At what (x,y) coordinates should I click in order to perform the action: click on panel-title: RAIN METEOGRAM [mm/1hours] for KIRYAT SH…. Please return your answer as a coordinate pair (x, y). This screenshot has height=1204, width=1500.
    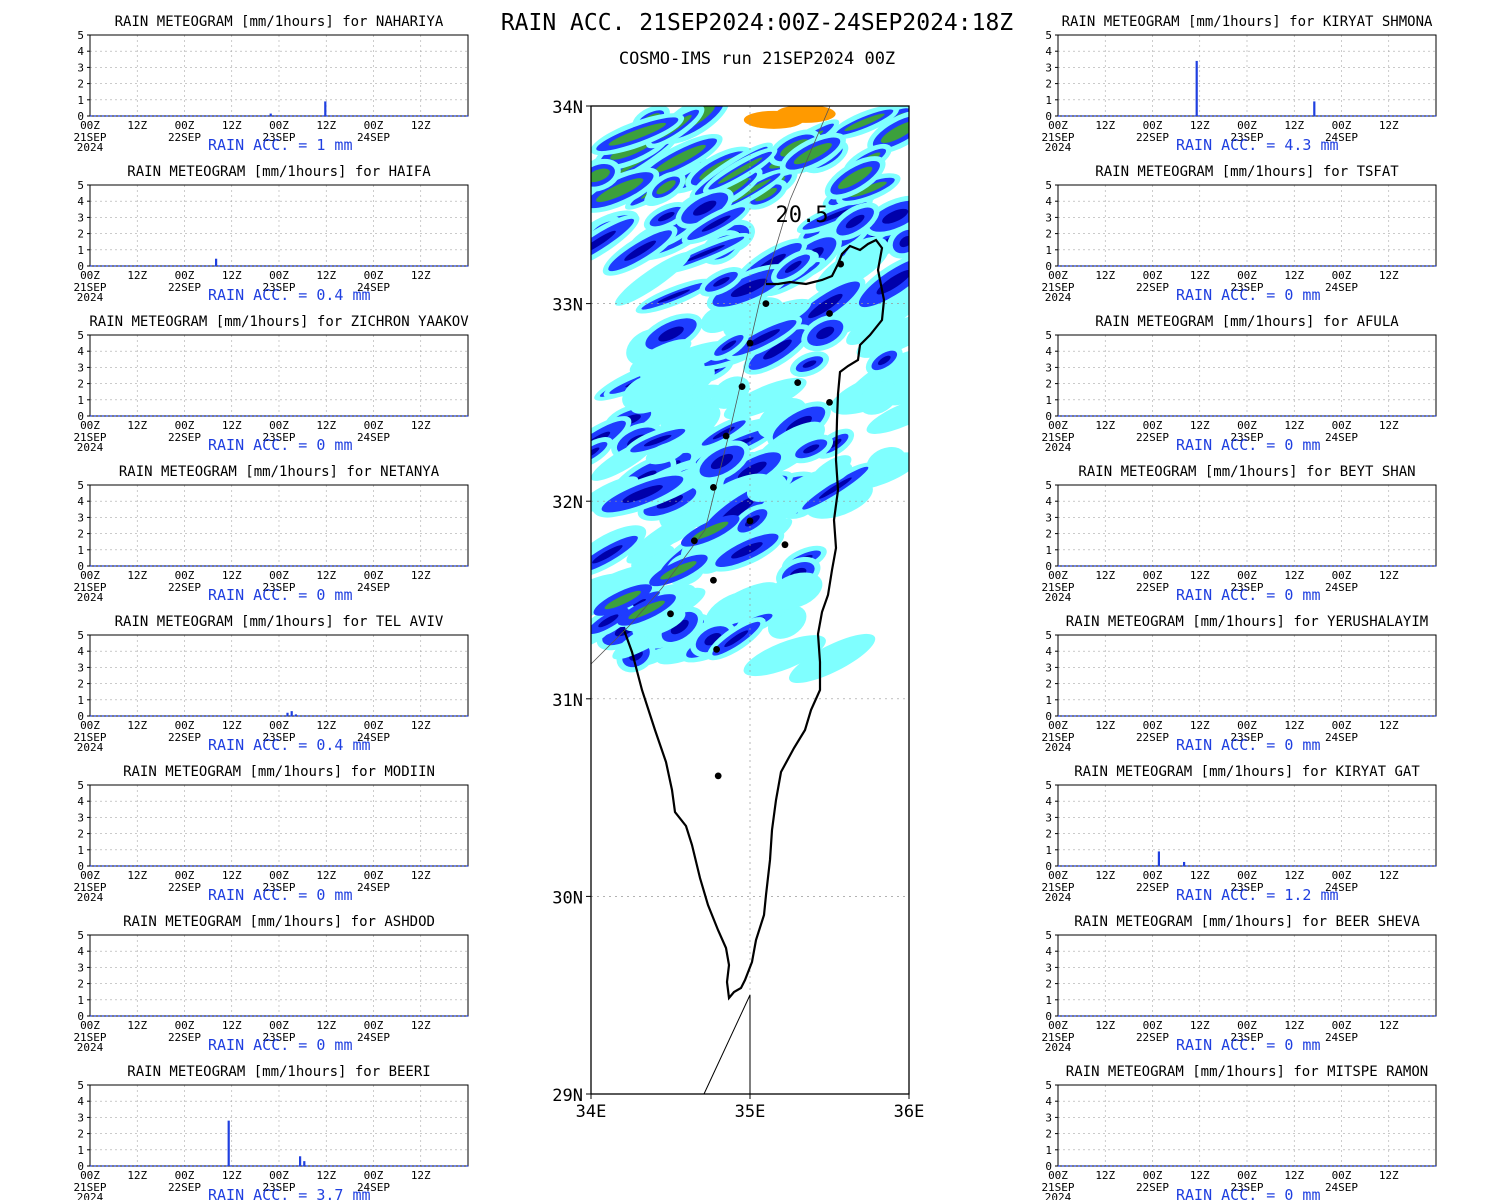
    Looking at the image, I should click on (1247, 22).